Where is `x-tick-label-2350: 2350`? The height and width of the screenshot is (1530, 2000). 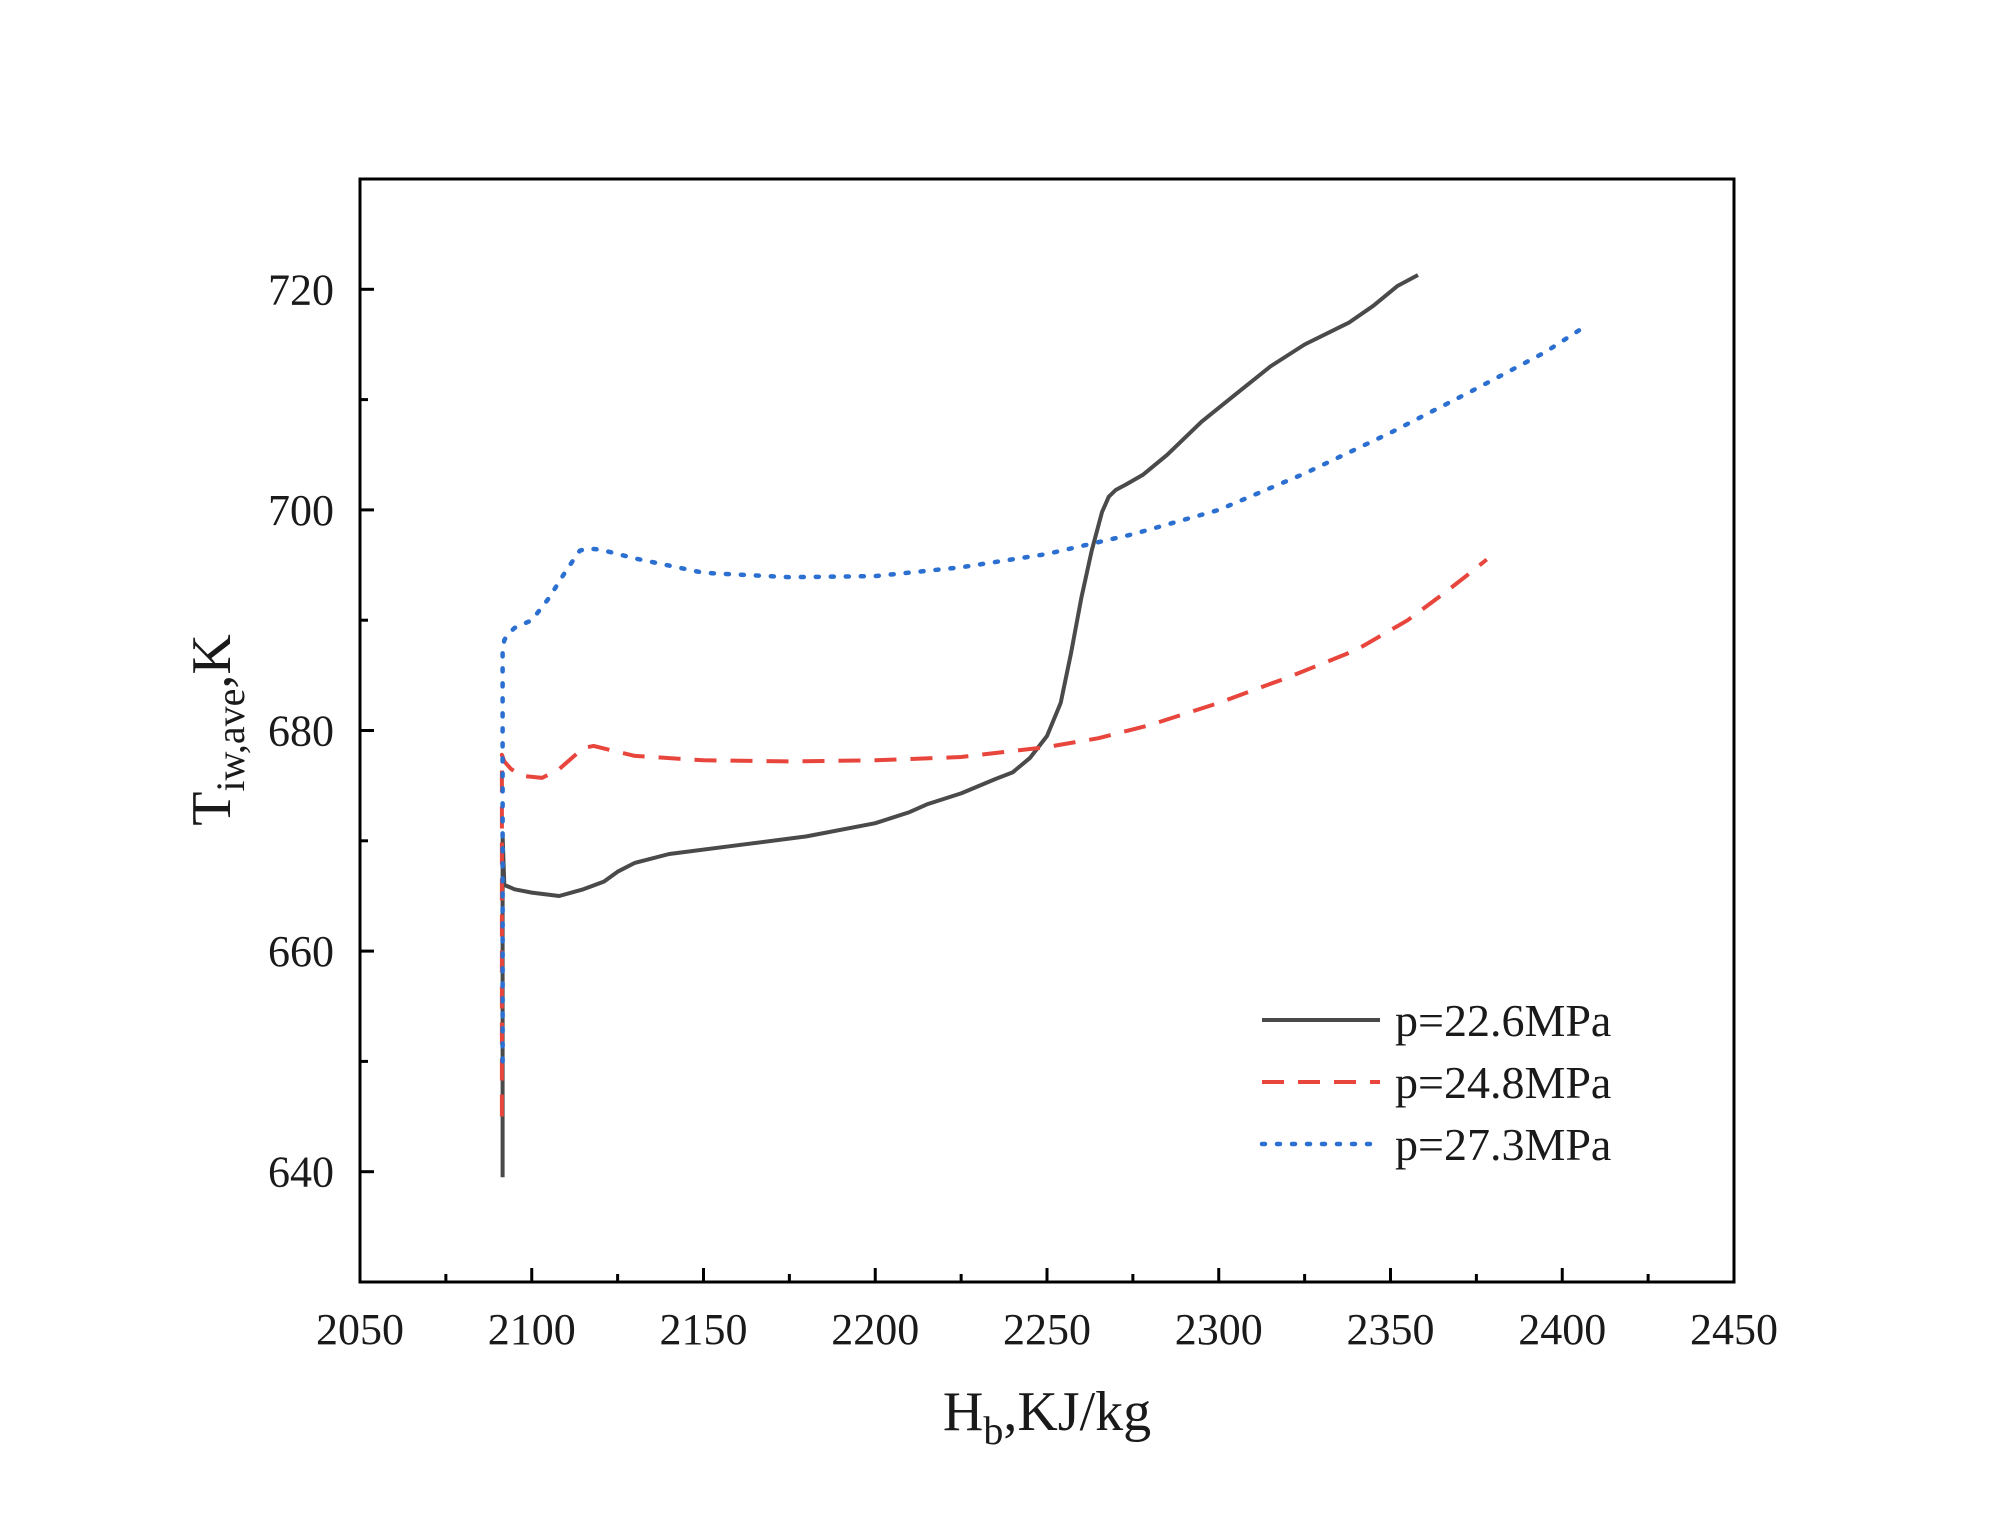 x-tick-label-2350: 2350 is located at coordinates (1391, 1329).